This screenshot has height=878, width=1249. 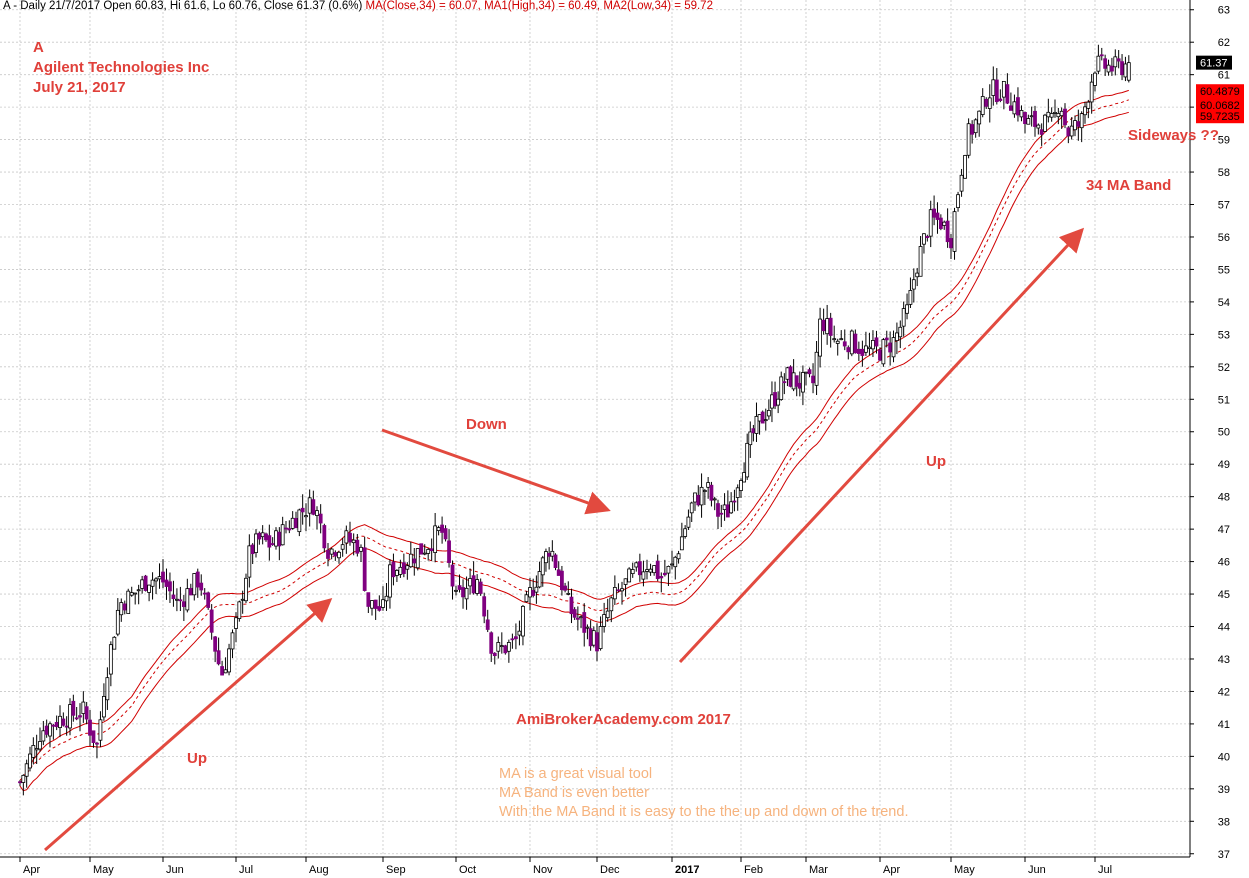 What do you see at coordinates (1224, 43) in the screenshot?
I see `y-tick-label: 62` at bounding box center [1224, 43].